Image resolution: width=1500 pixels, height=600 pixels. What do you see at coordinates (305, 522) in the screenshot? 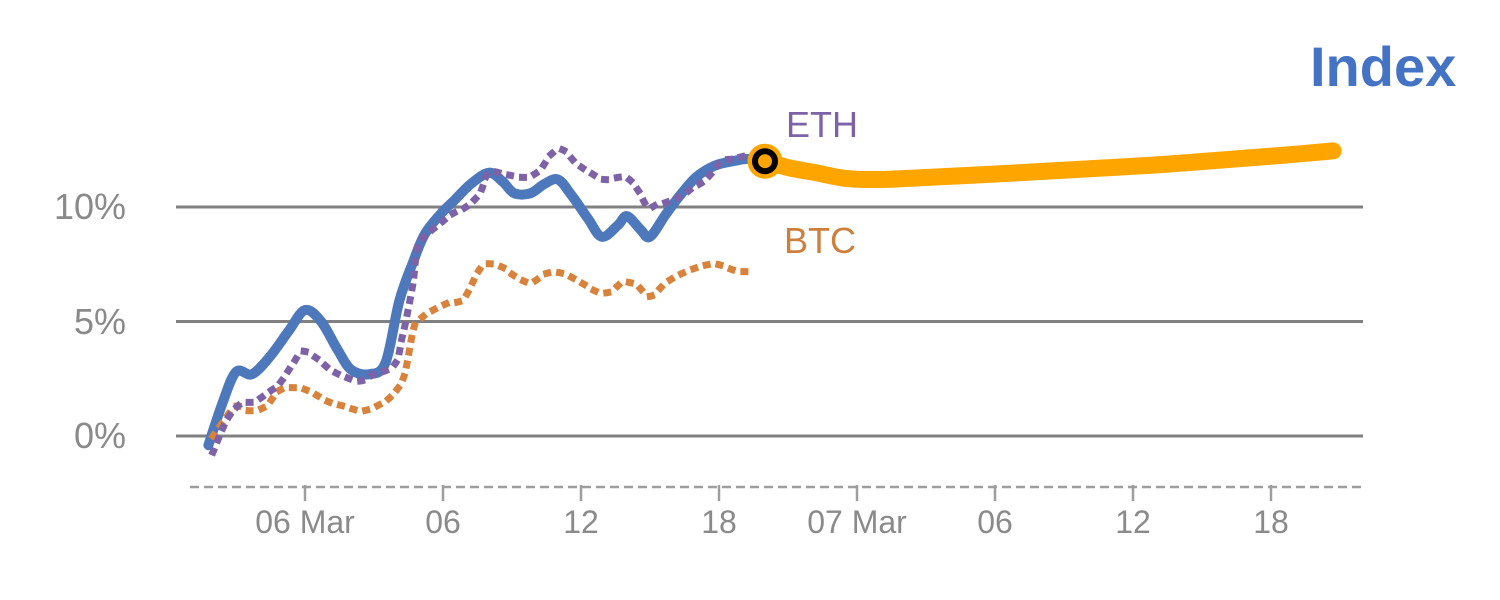
I see `x-tick-label: 06 Mar` at bounding box center [305, 522].